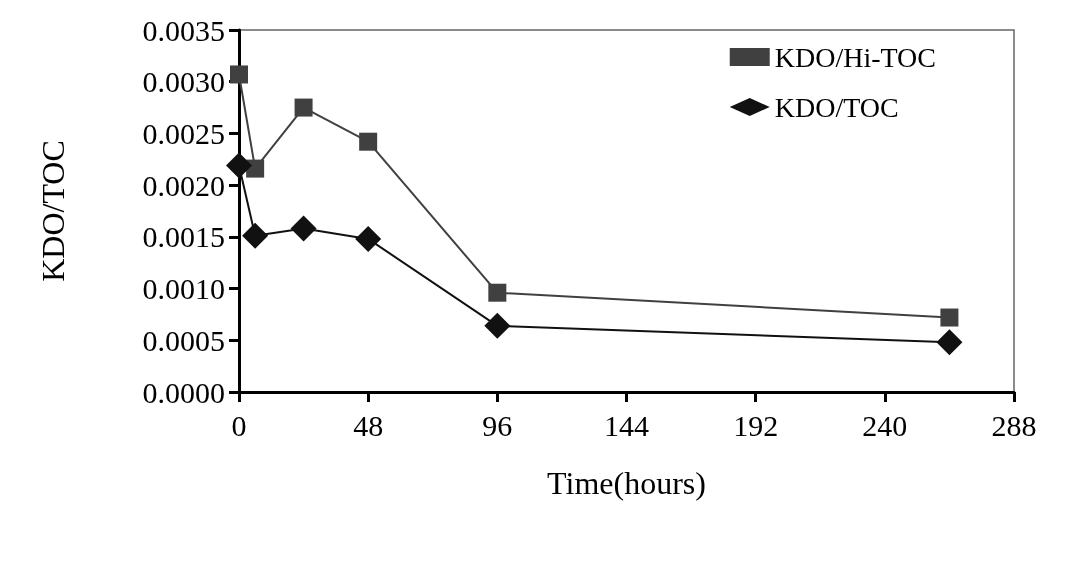  Describe the element at coordinates (183, 30) in the screenshot. I see `y-tick-label: 0.0035` at that location.